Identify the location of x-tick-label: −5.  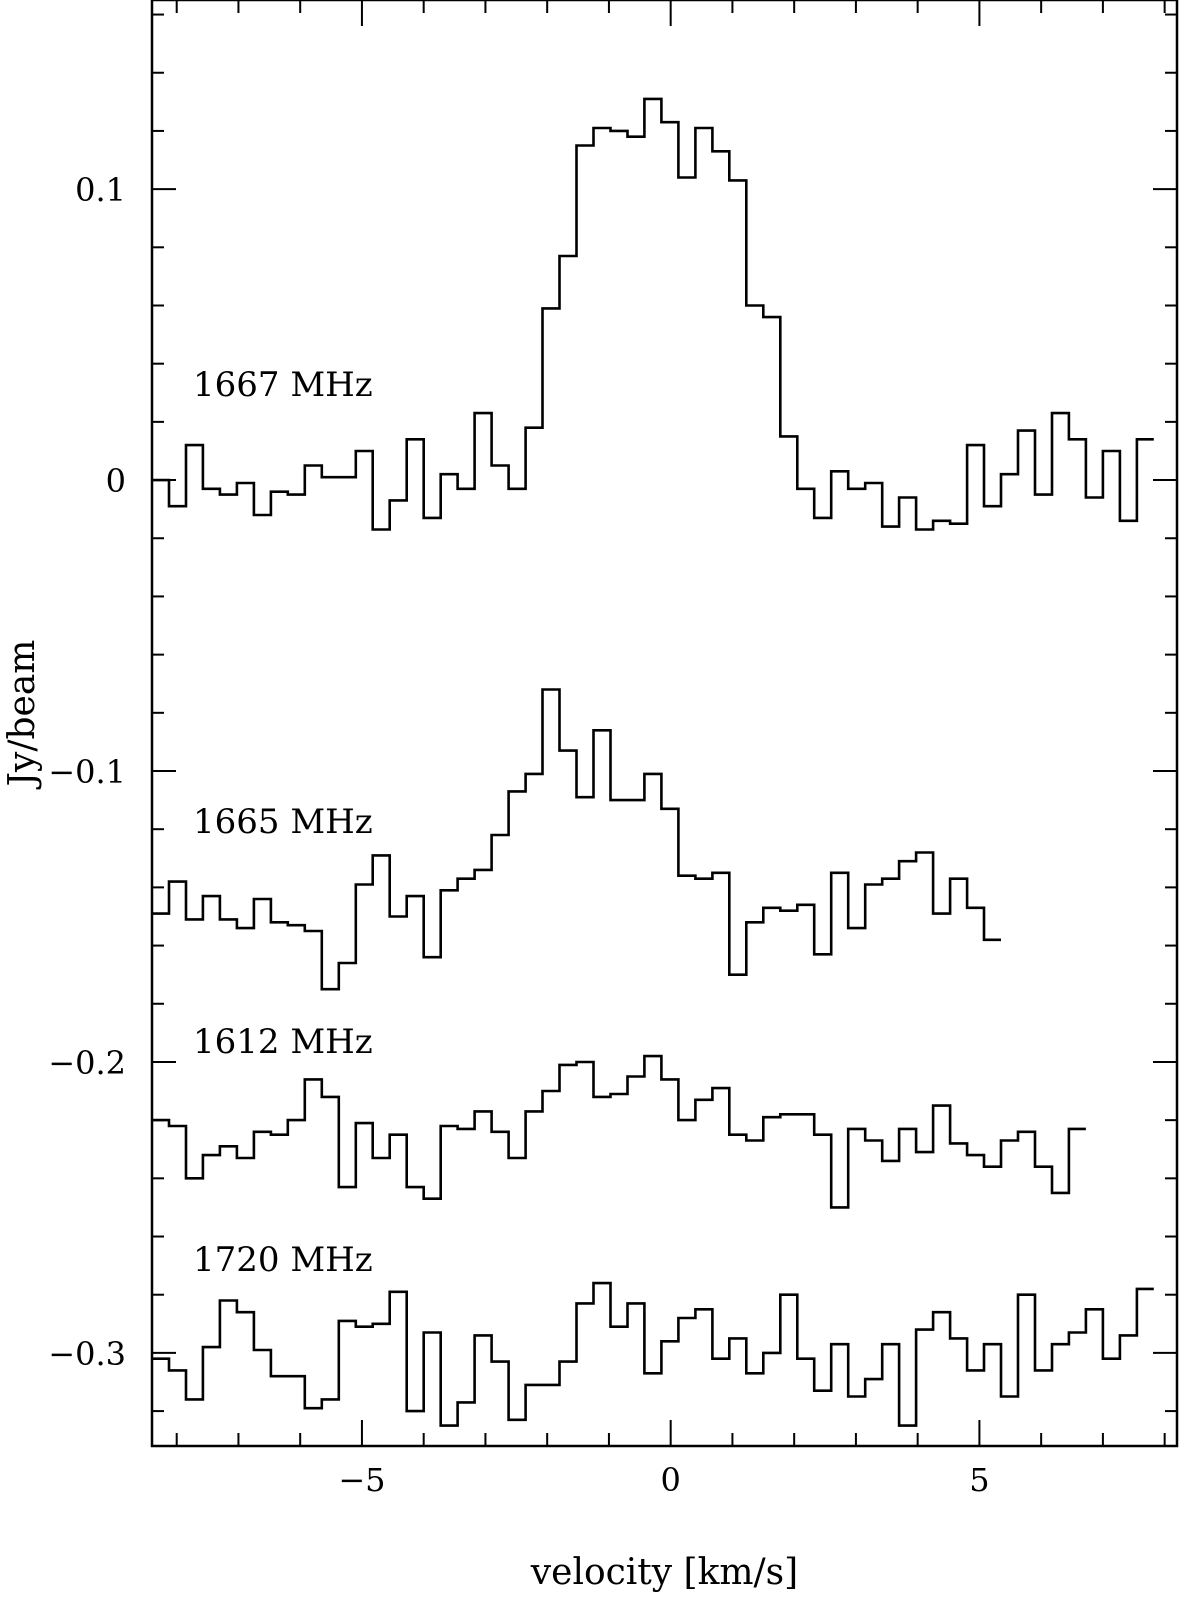
(361, 1480).